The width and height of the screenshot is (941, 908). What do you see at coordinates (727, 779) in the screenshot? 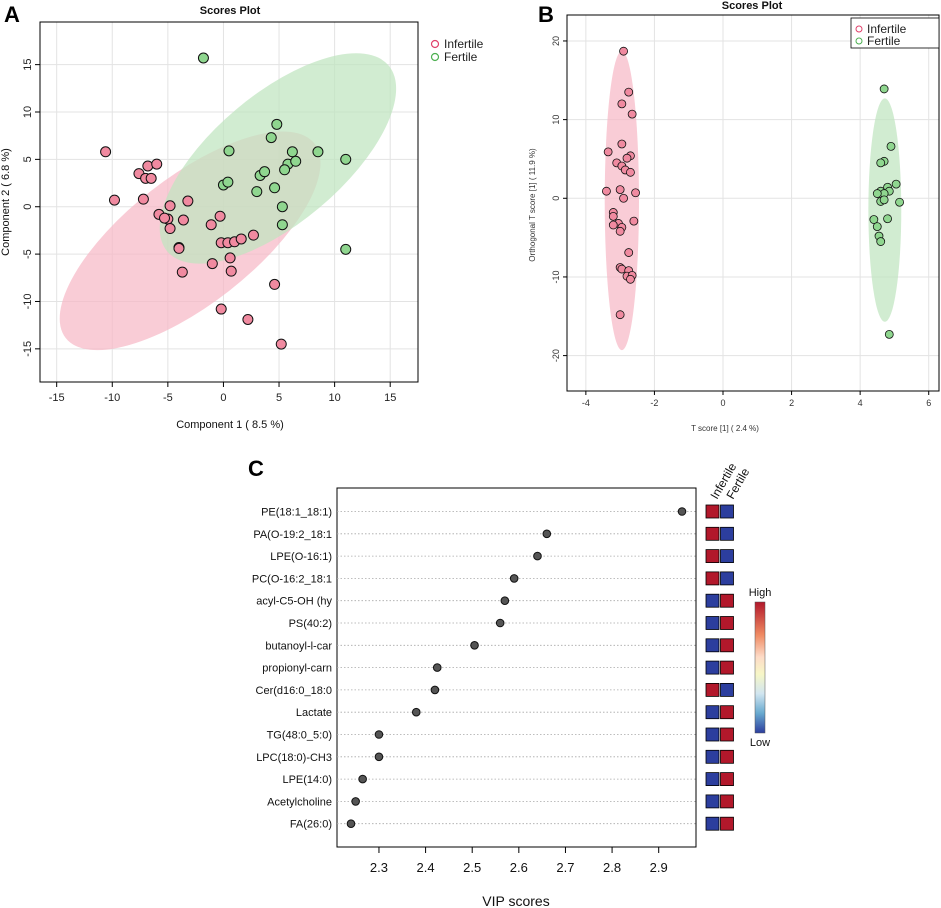
I see `heatmap-cell-12-fertile` at bounding box center [727, 779].